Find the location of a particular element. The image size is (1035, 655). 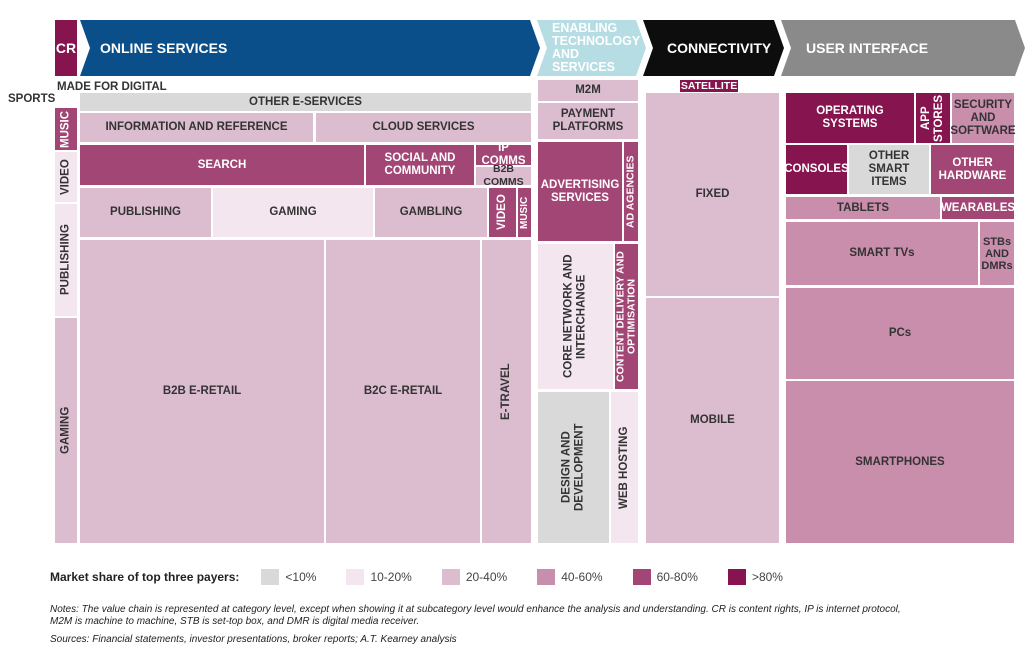

legend-label: >80% is located at coordinates (767, 577).